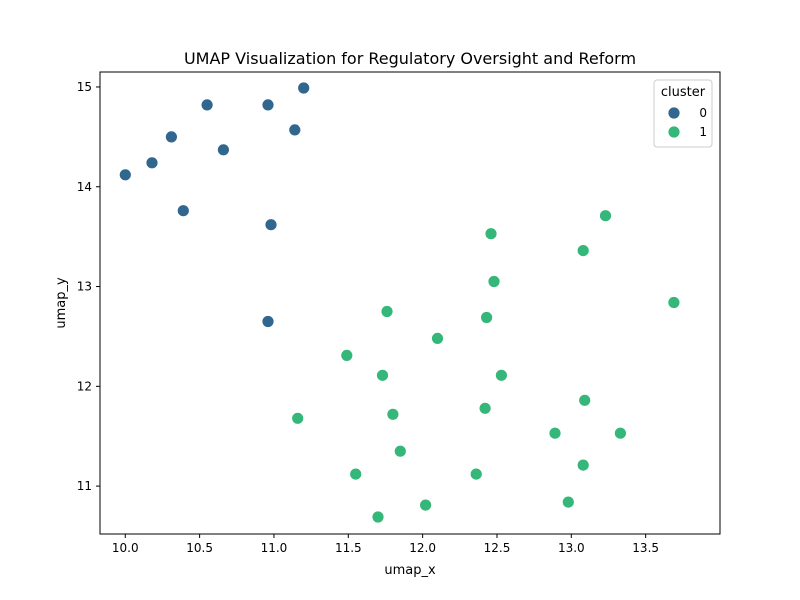 The image size is (800, 600). Describe the element at coordinates (683, 92) in the screenshot. I see `legend-title: cluster` at that location.